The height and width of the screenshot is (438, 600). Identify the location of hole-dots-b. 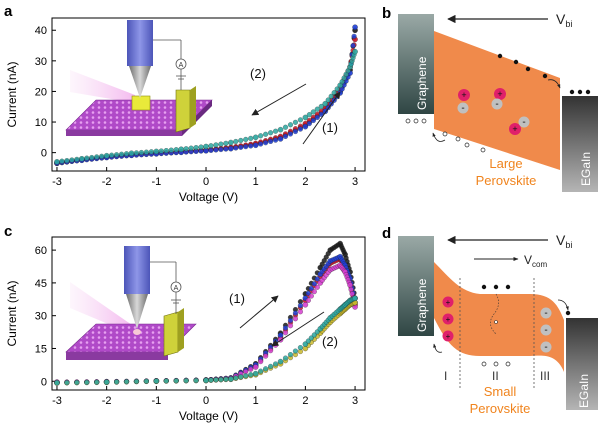
(445, 135).